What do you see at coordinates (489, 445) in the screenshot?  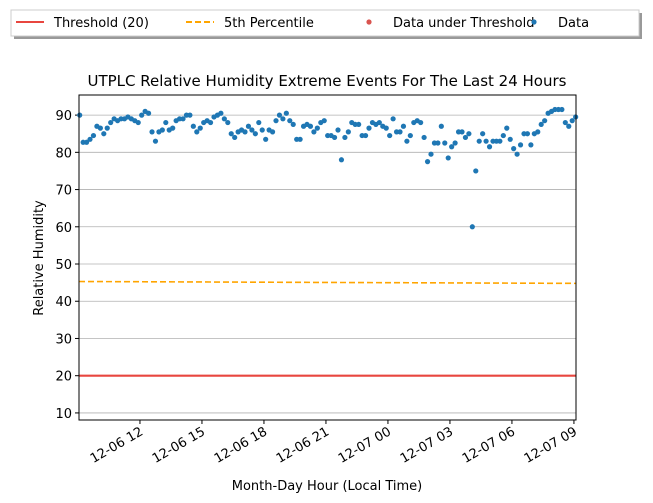 I see `x-tick-label: 12-07 06` at bounding box center [489, 445].